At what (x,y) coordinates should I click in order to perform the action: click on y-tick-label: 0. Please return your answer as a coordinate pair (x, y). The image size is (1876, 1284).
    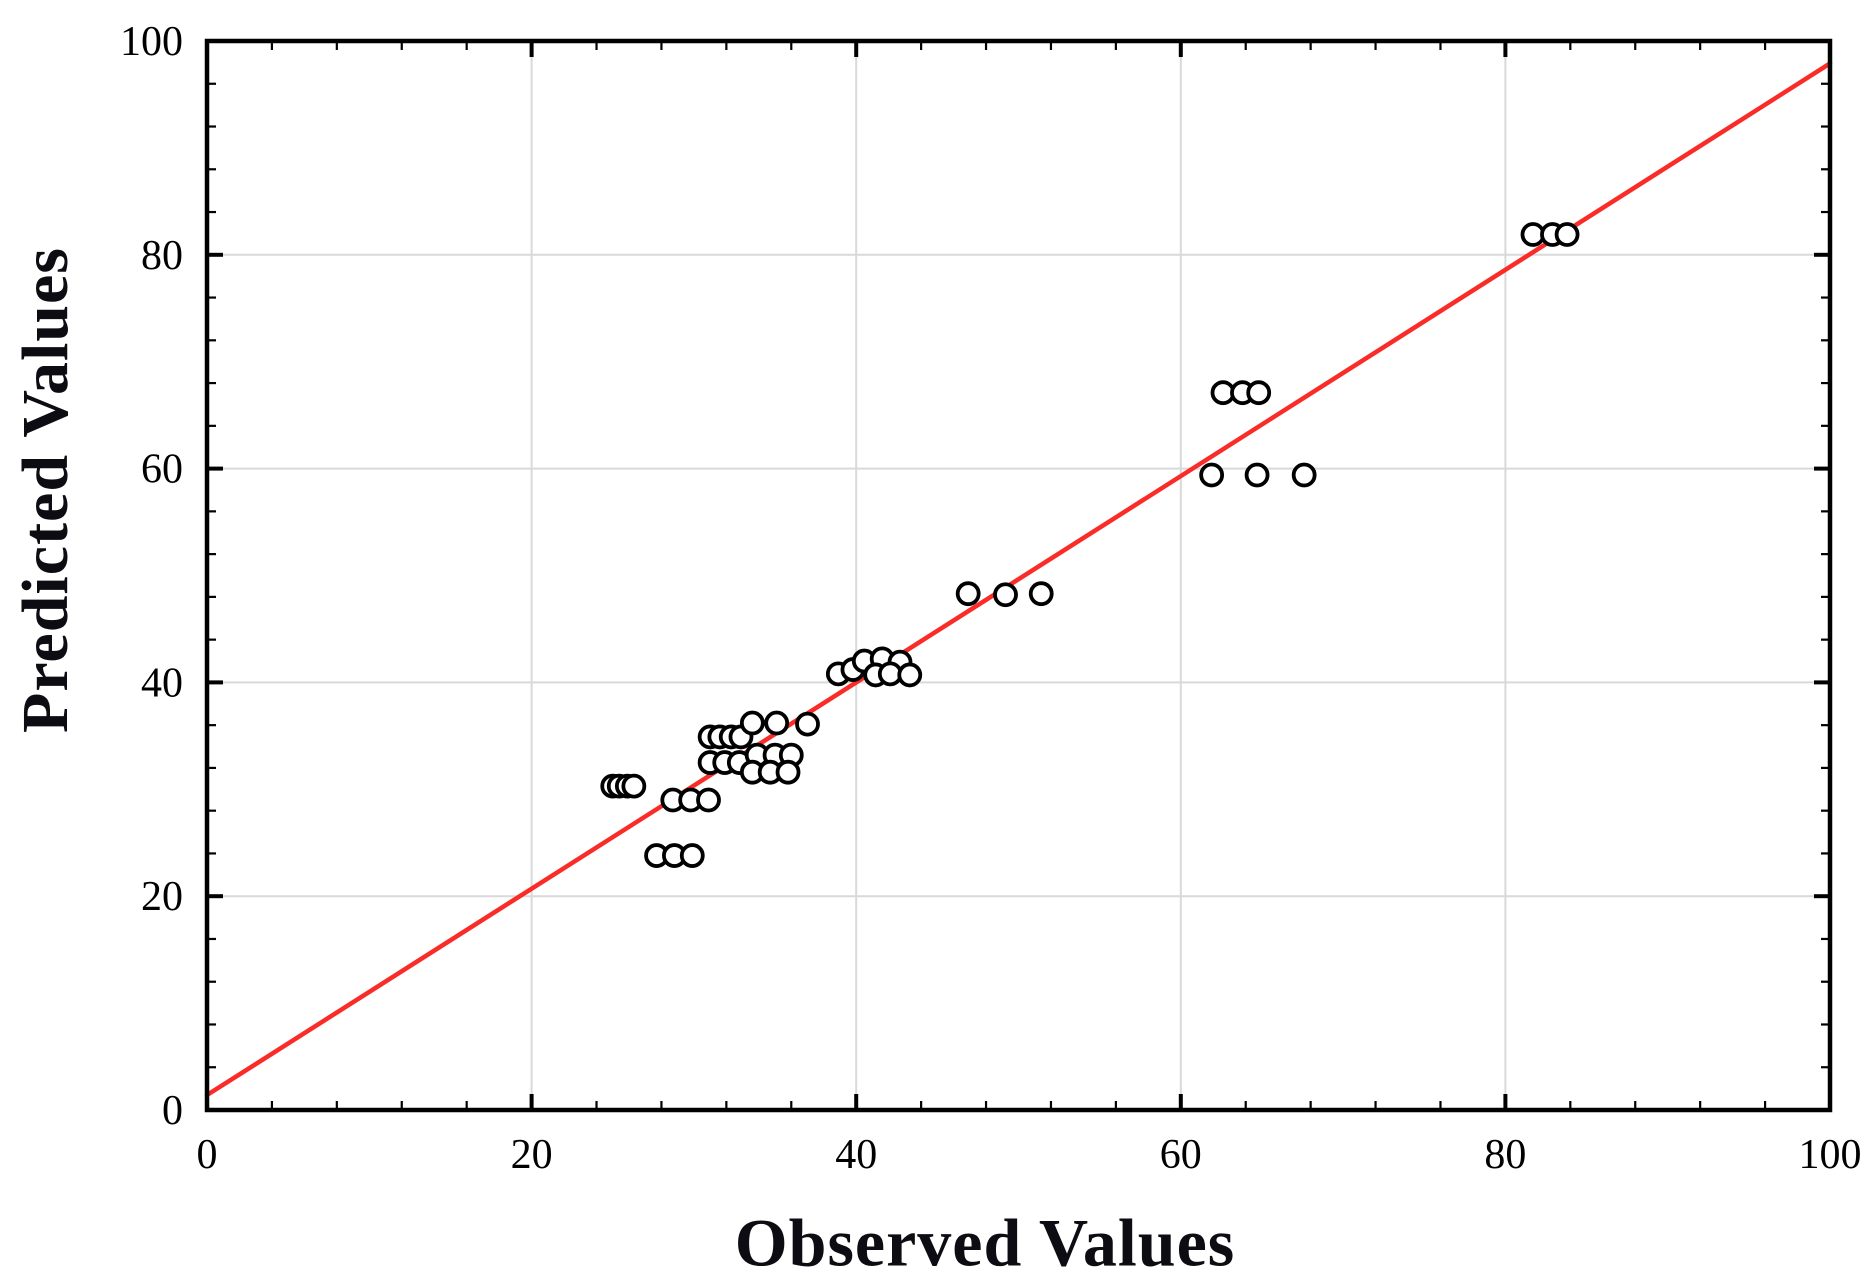
    Looking at the image, I should click on (172, 1111).